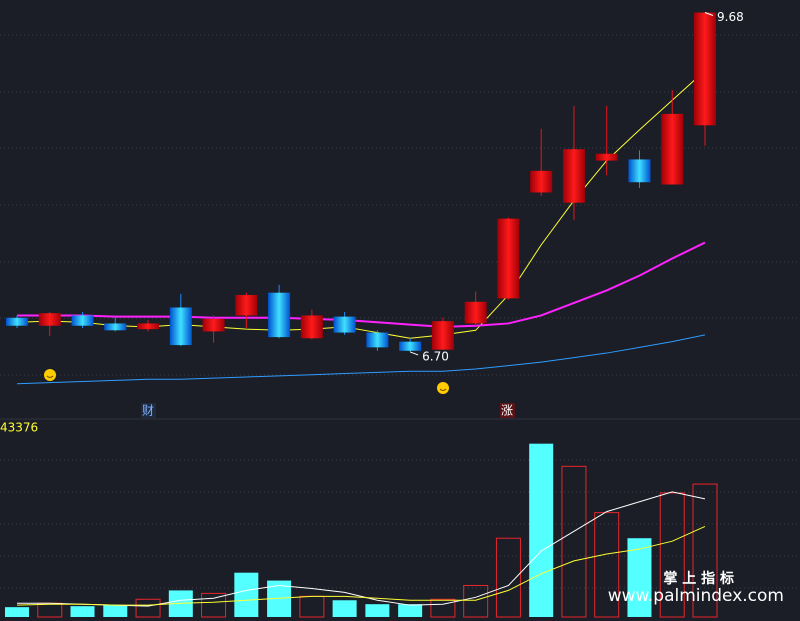 This screenshot has height=621, width=800. Describe the element at coordinates (361, 565) in the screenshot. I see `volume-average` at that location.